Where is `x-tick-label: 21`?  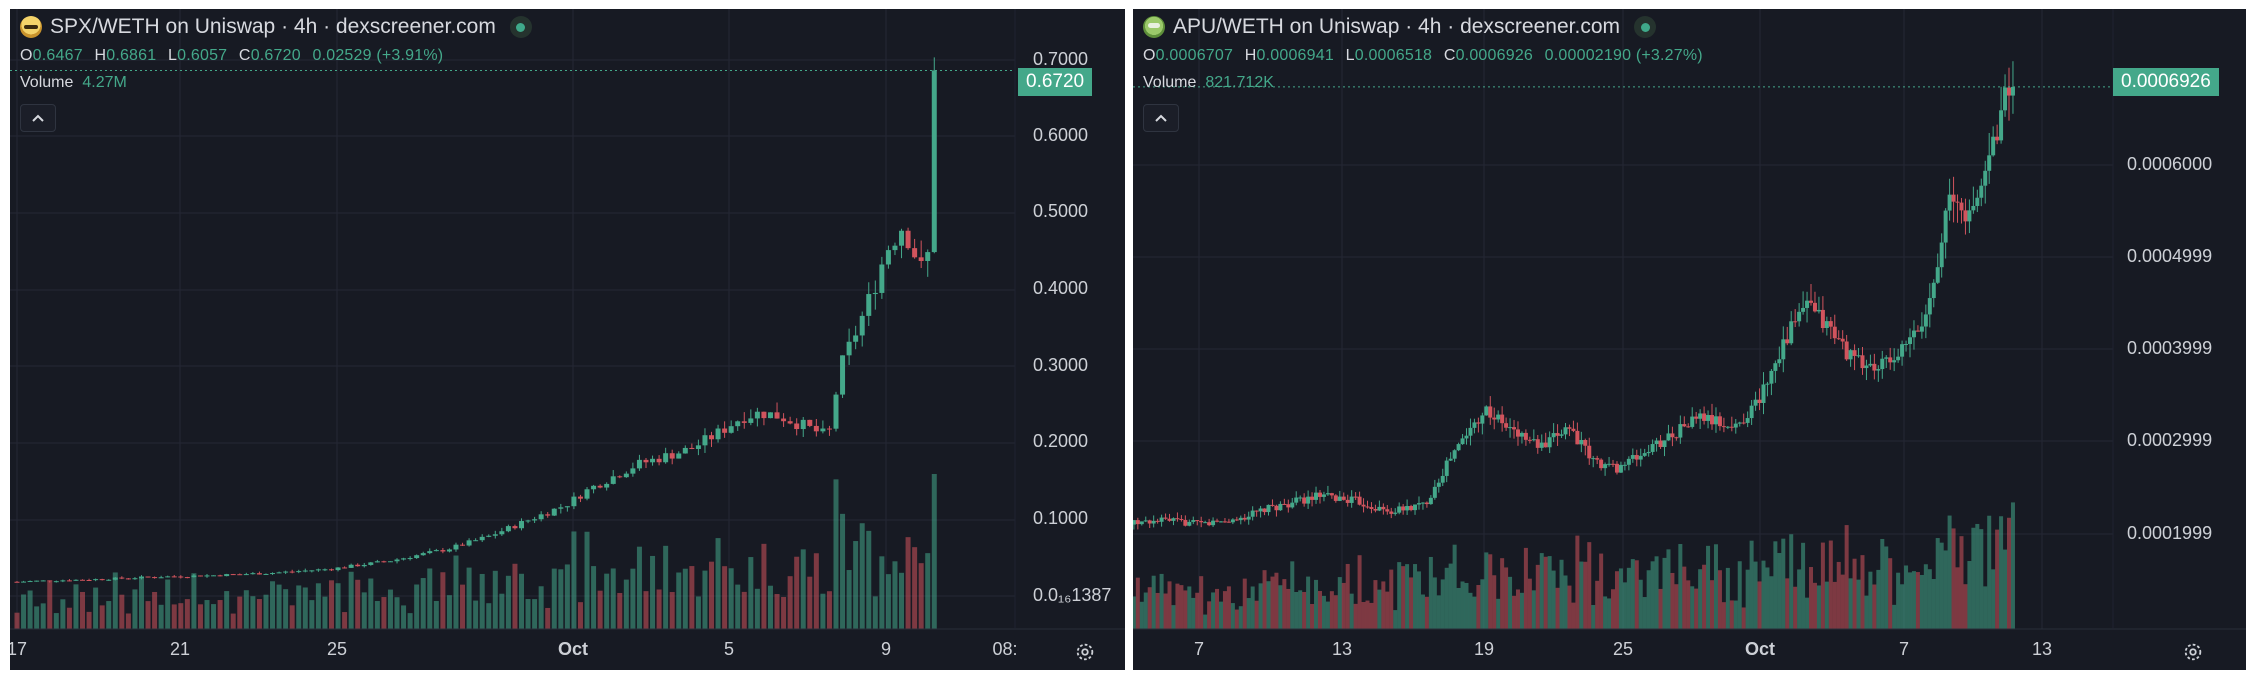 x-tick-label: 21 is located at coordinates (180, 649).